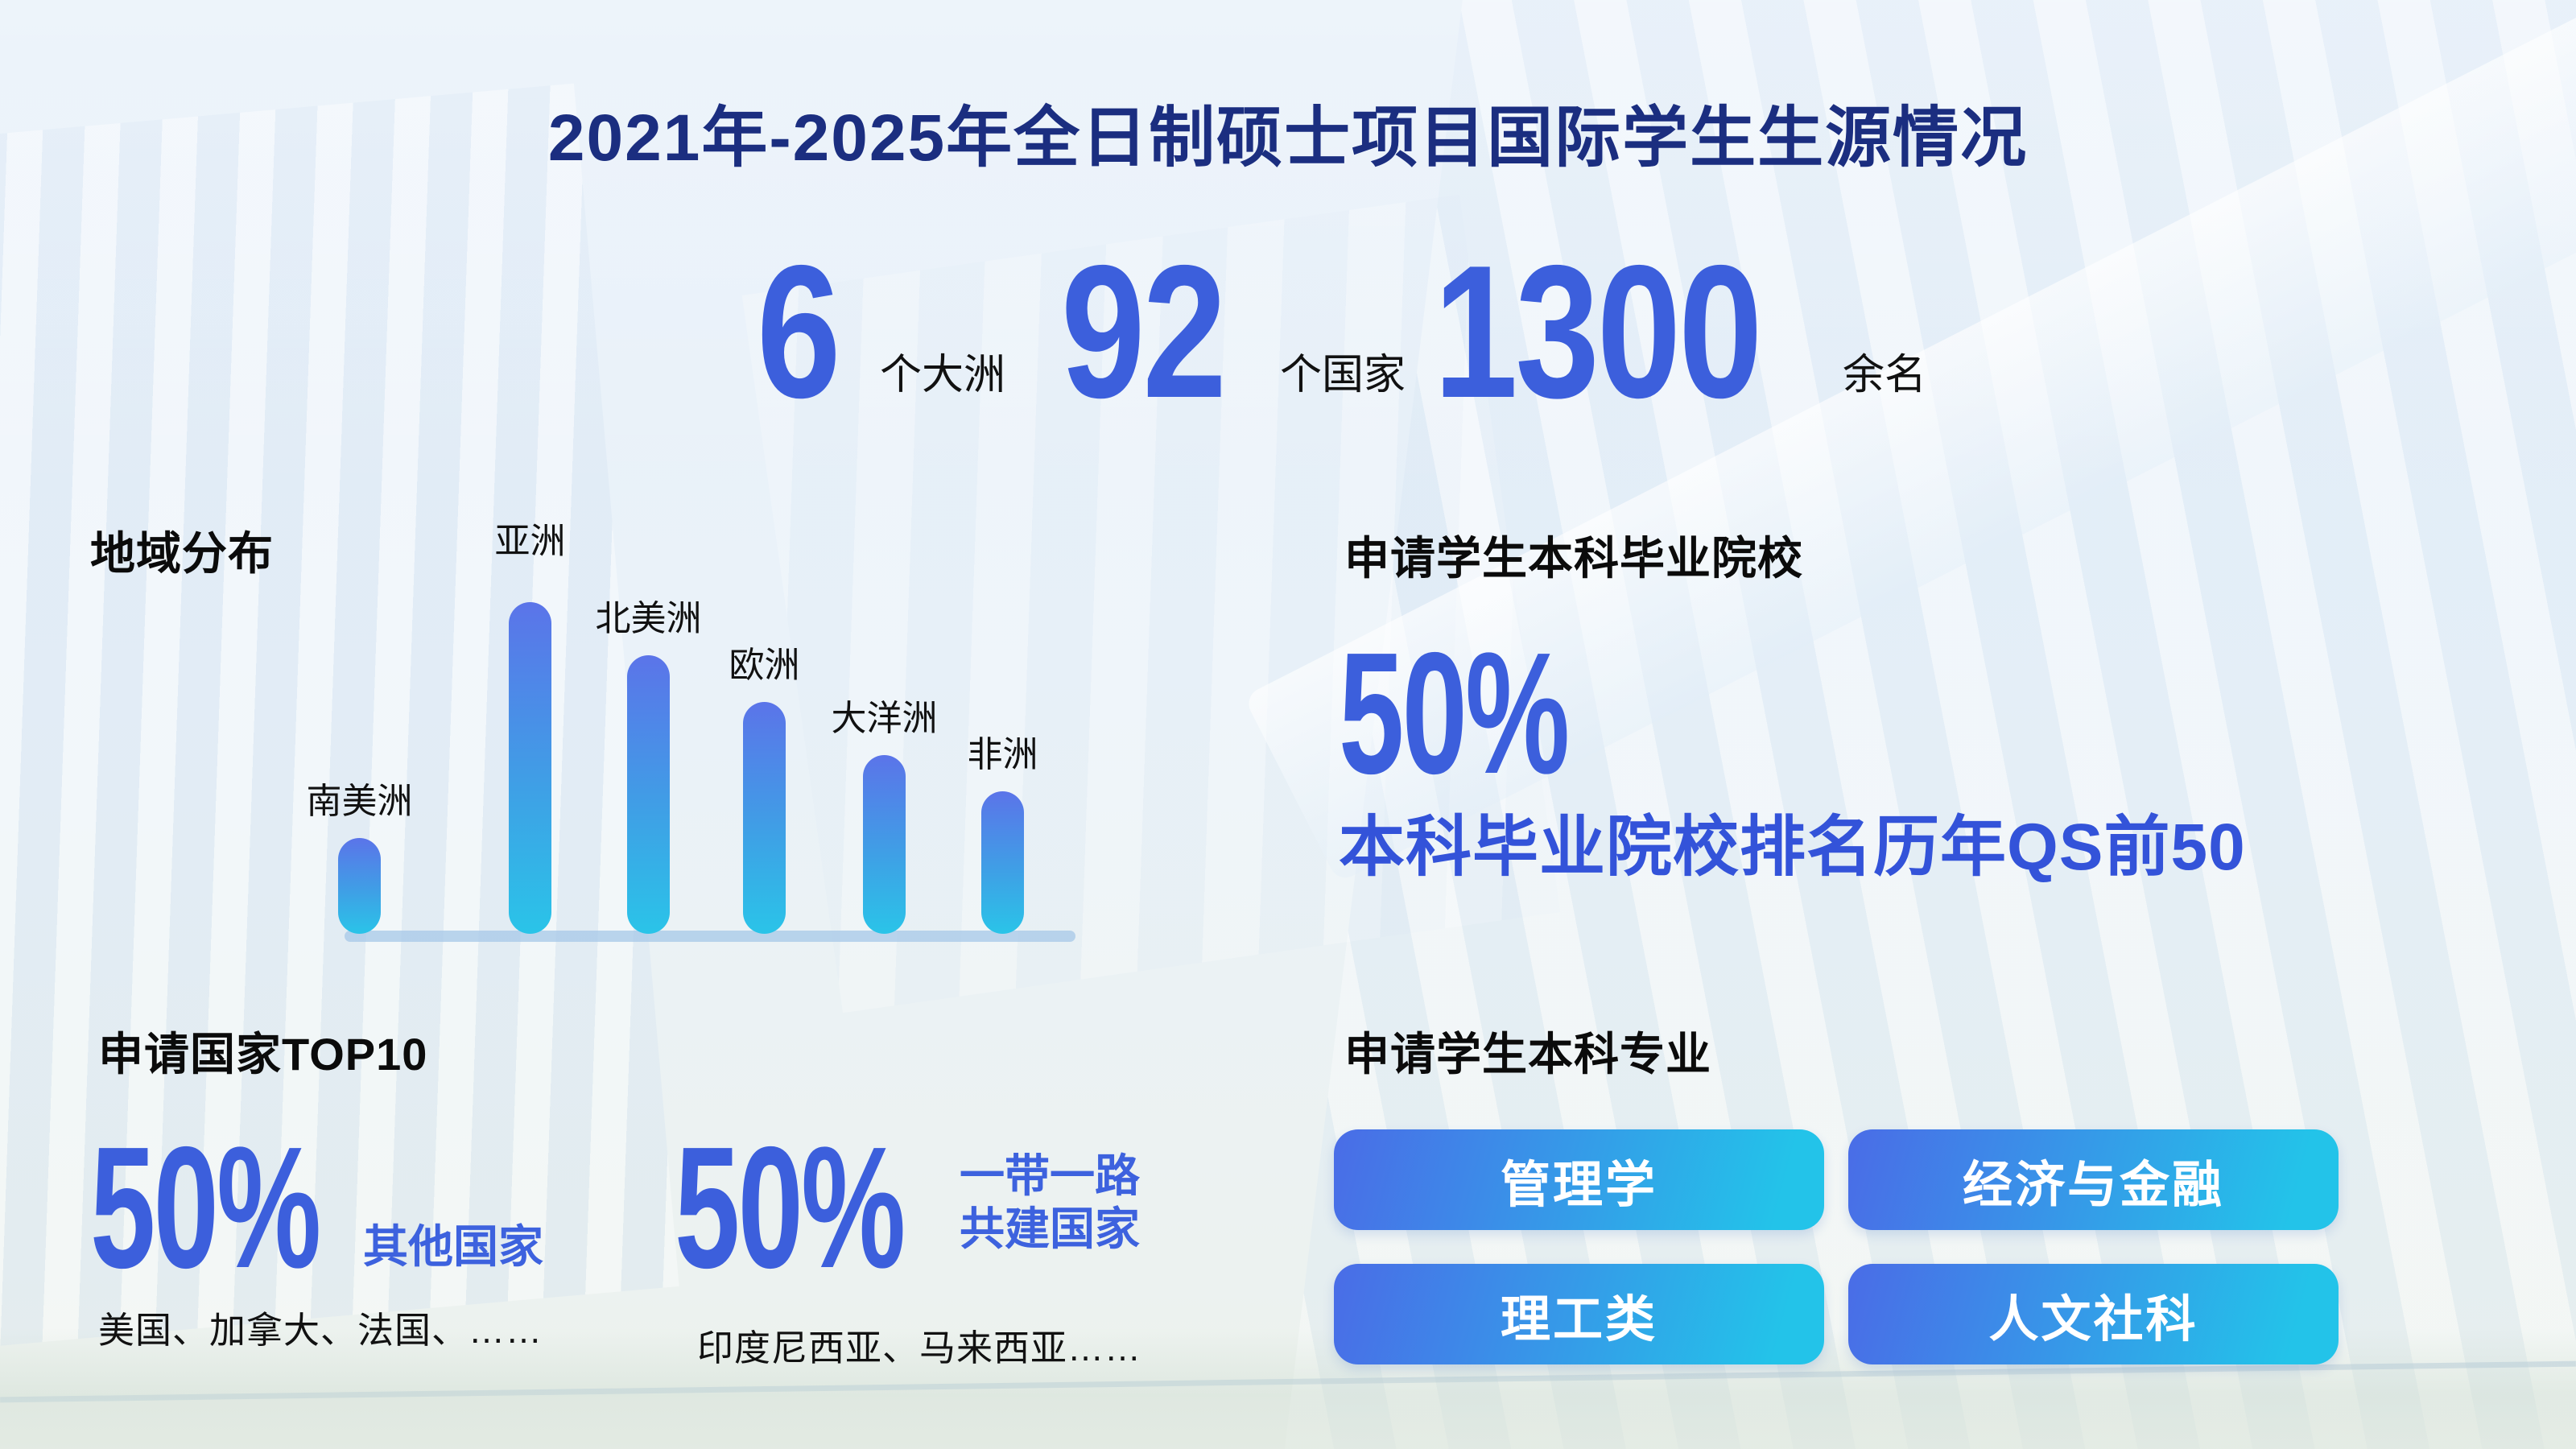  I want to click on bar-europe, so click(764, 818).